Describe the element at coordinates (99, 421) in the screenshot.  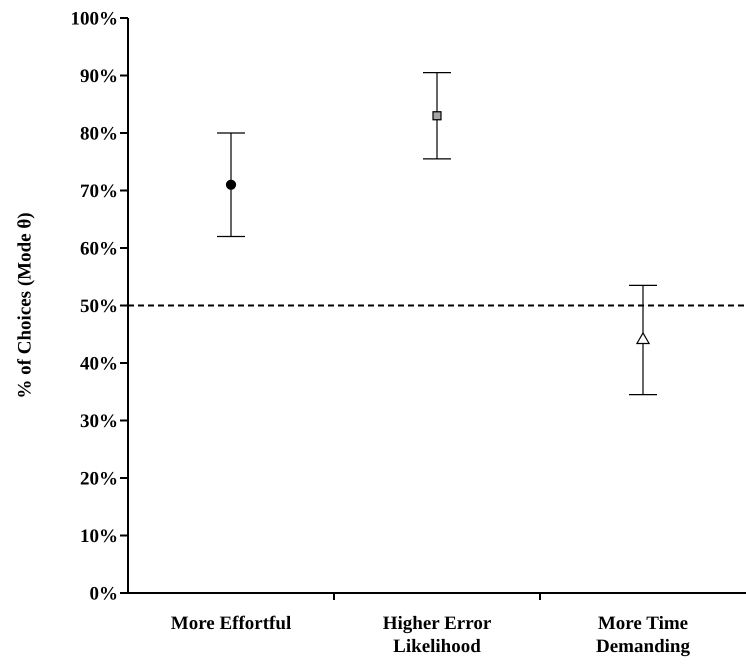
I see `y-tick-label: 30%` at that location.